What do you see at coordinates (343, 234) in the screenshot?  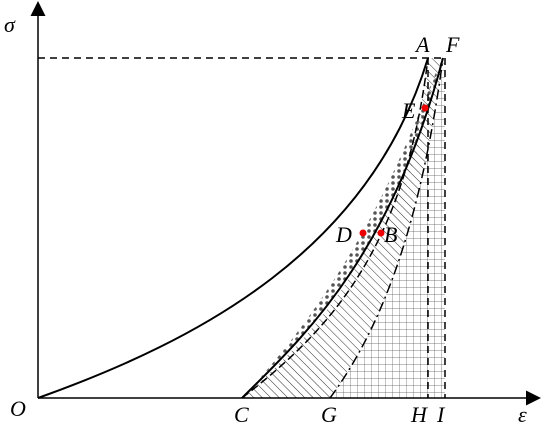 I see `label-d: D` at bounding box center [343, 234].